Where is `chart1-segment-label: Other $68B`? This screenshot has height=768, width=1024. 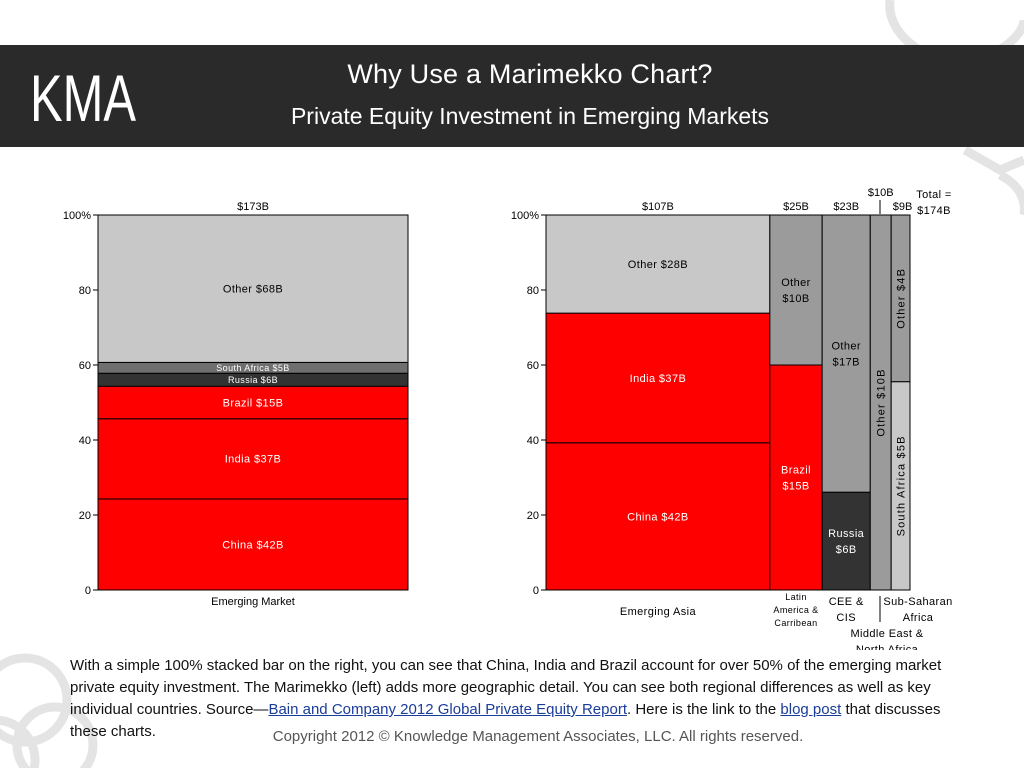 chart1-segment-label: Other $68B is located at coordinates (253, 290).